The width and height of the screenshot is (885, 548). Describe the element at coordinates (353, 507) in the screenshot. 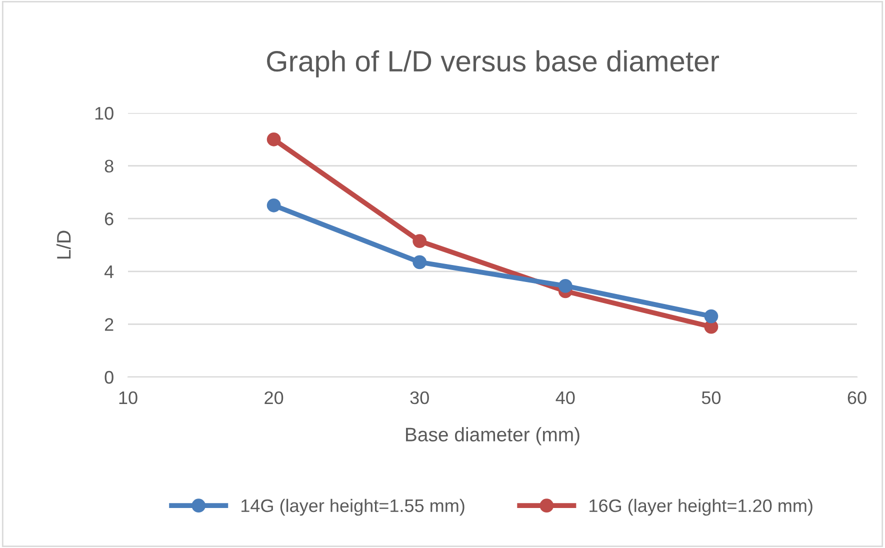

I see `legend-label: 14G (layer height=1.55 mm)` at that location.